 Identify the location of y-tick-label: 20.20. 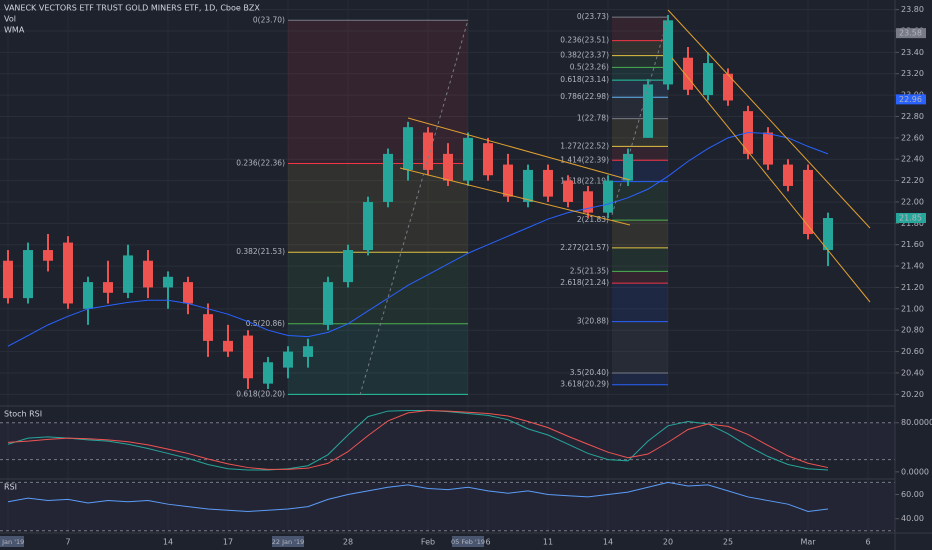
(912, 394).